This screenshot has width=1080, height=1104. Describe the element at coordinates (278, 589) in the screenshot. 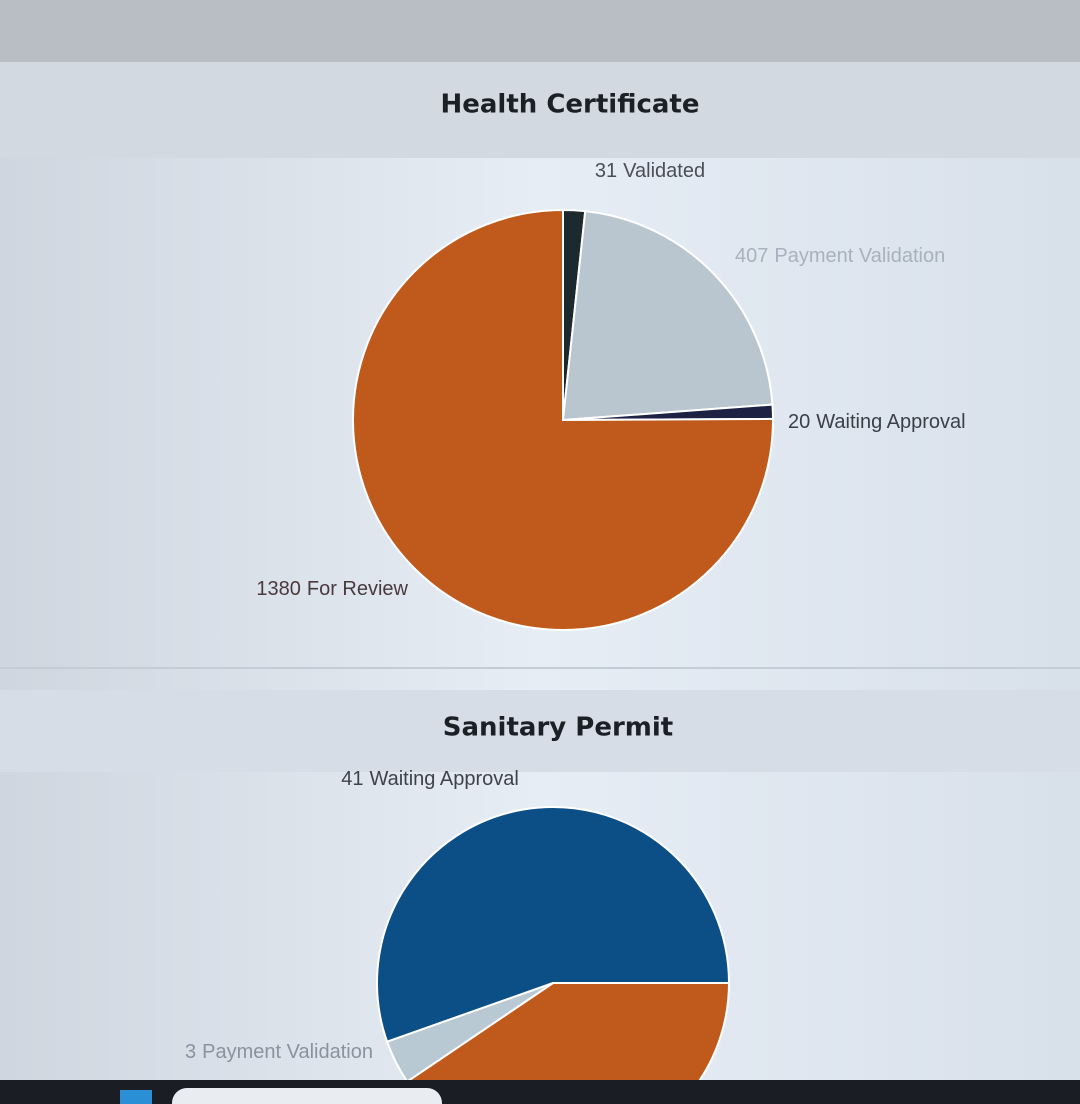

I see `slice-value: 1380` at that location.